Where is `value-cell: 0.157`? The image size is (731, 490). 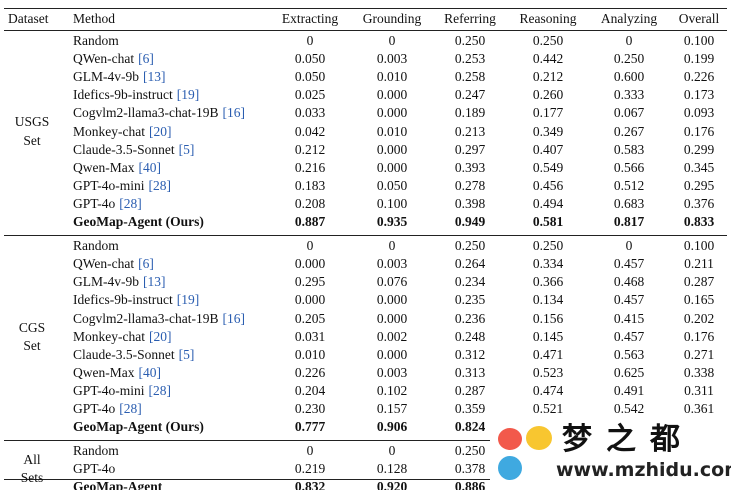 value-cell: 0.157 is located at coordinates (392, 408).